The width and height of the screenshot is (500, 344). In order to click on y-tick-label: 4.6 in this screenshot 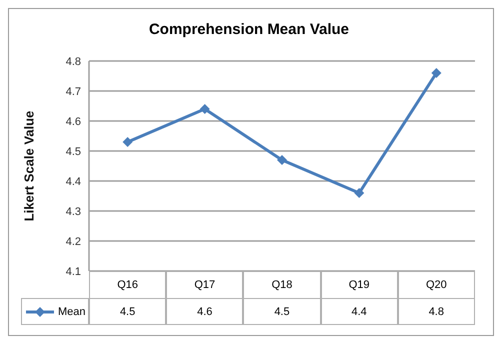, I will do `click(73, 122)`.